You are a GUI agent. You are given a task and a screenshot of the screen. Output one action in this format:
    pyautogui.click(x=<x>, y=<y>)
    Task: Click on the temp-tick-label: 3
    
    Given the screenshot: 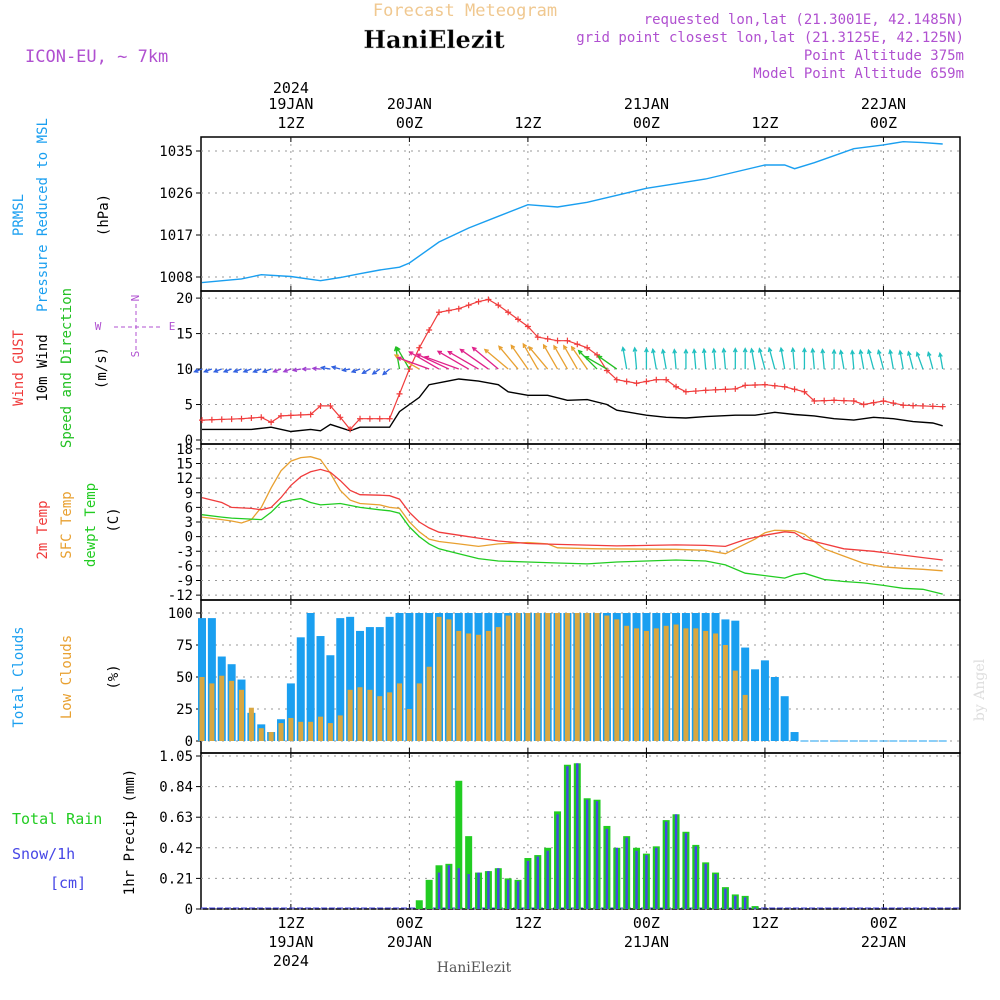 What is the action you would take?
    pyautogui.click(x=189, y=523)
    